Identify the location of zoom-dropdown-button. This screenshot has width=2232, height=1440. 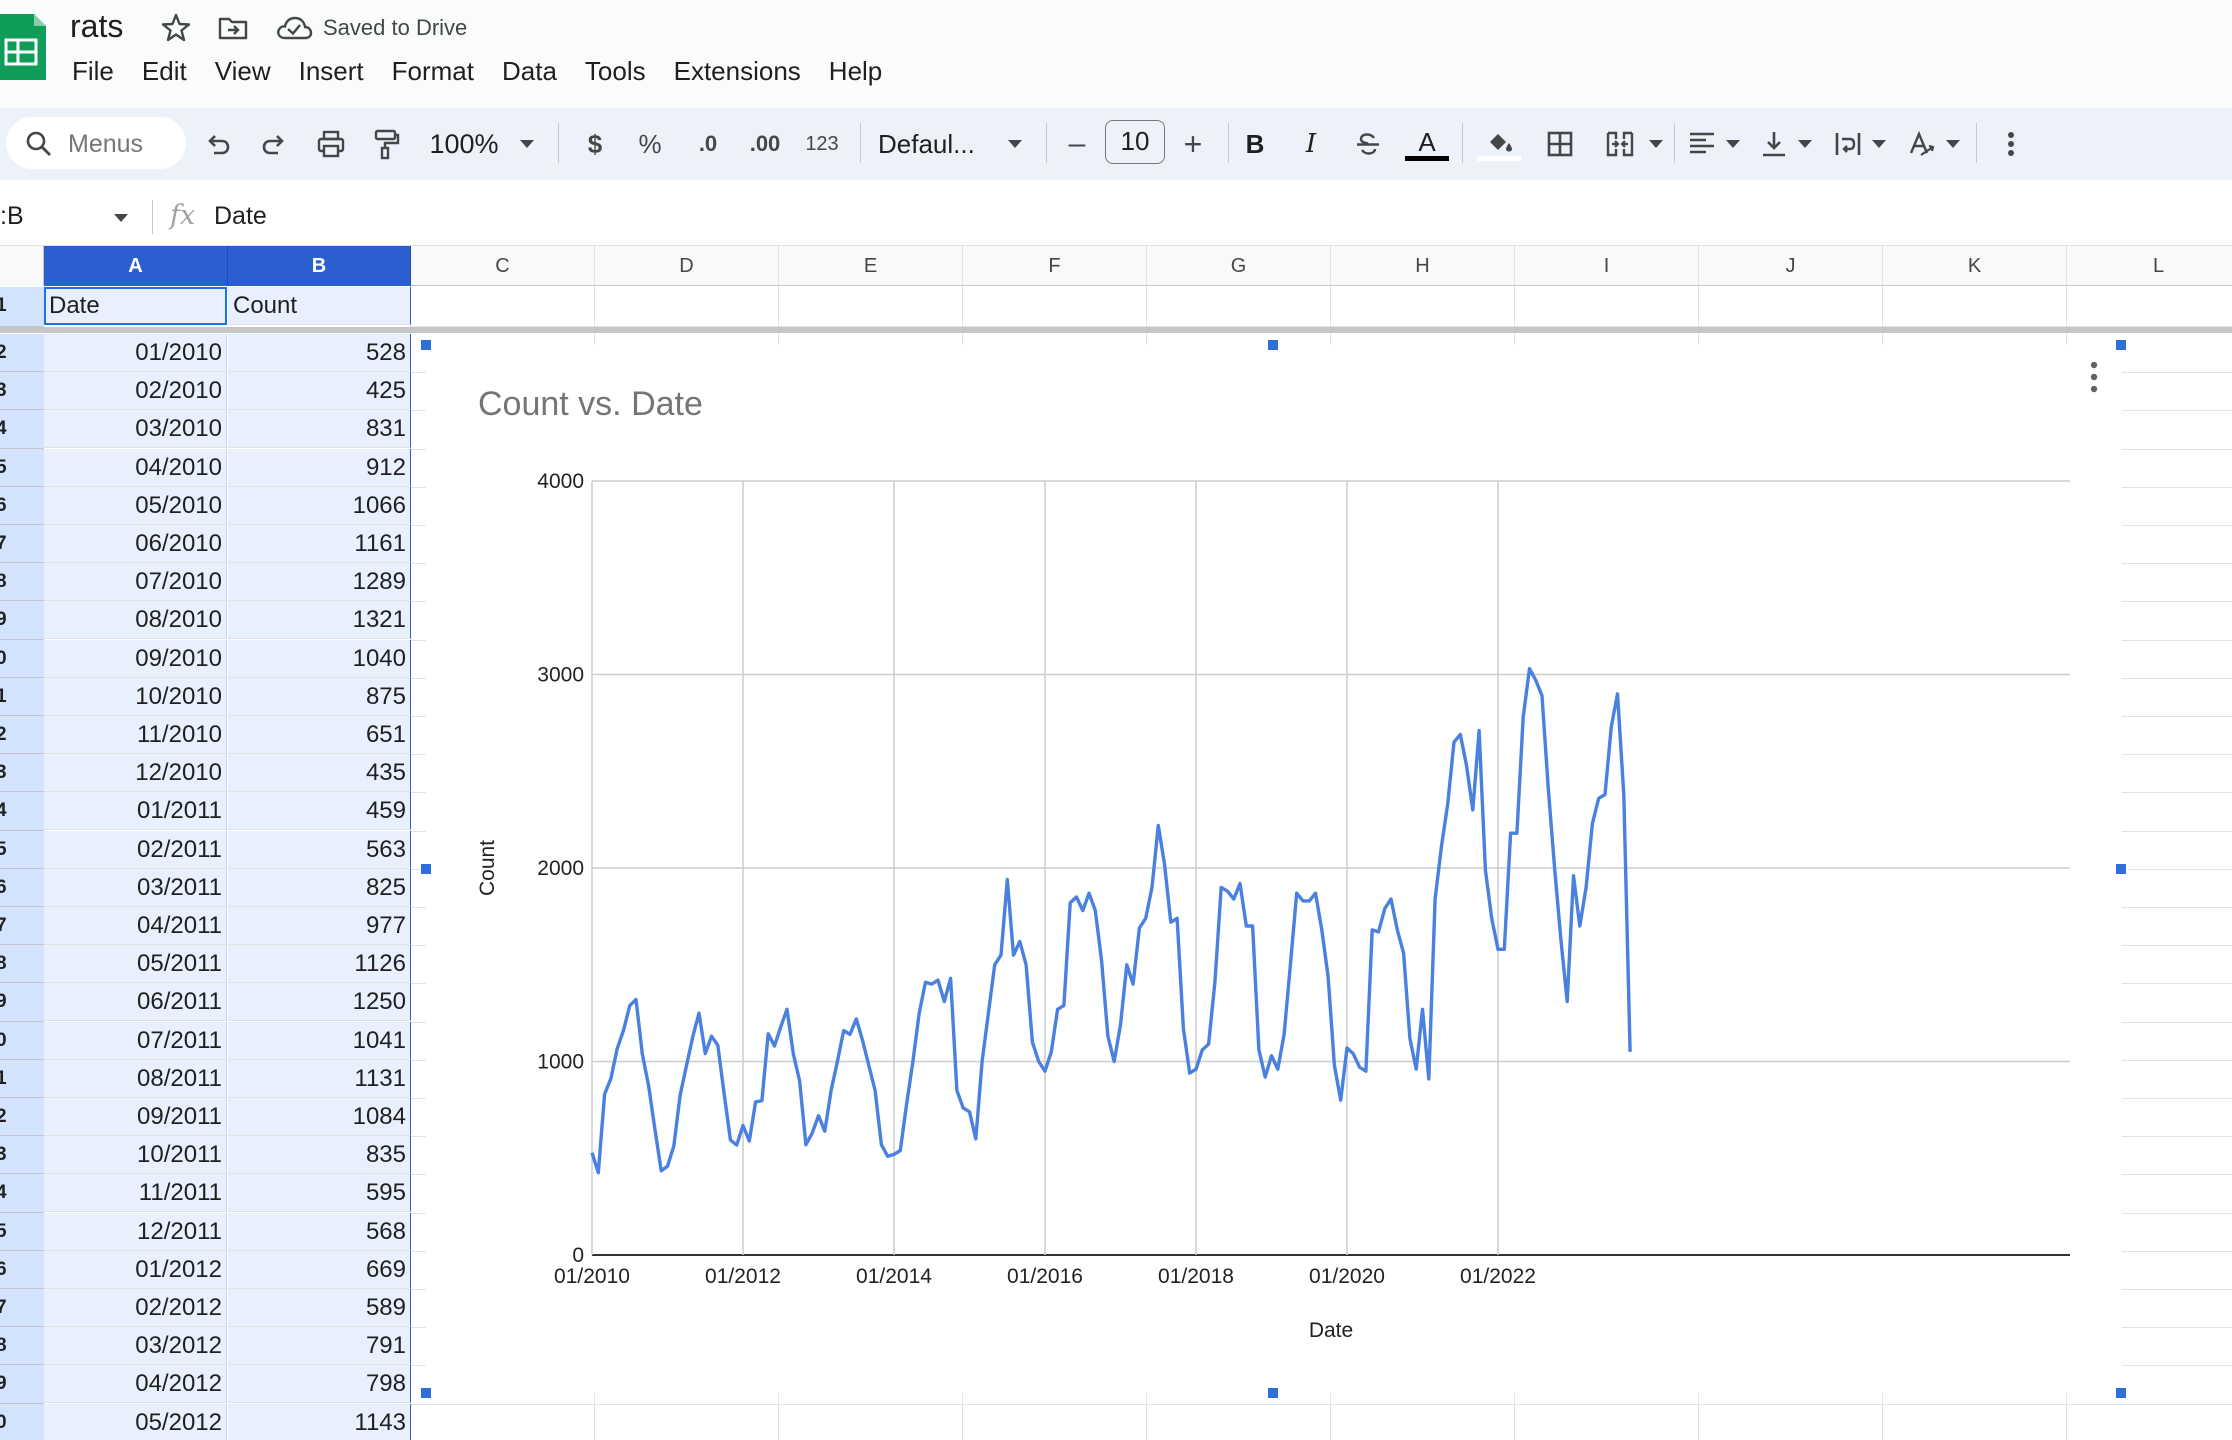
(527, 144).